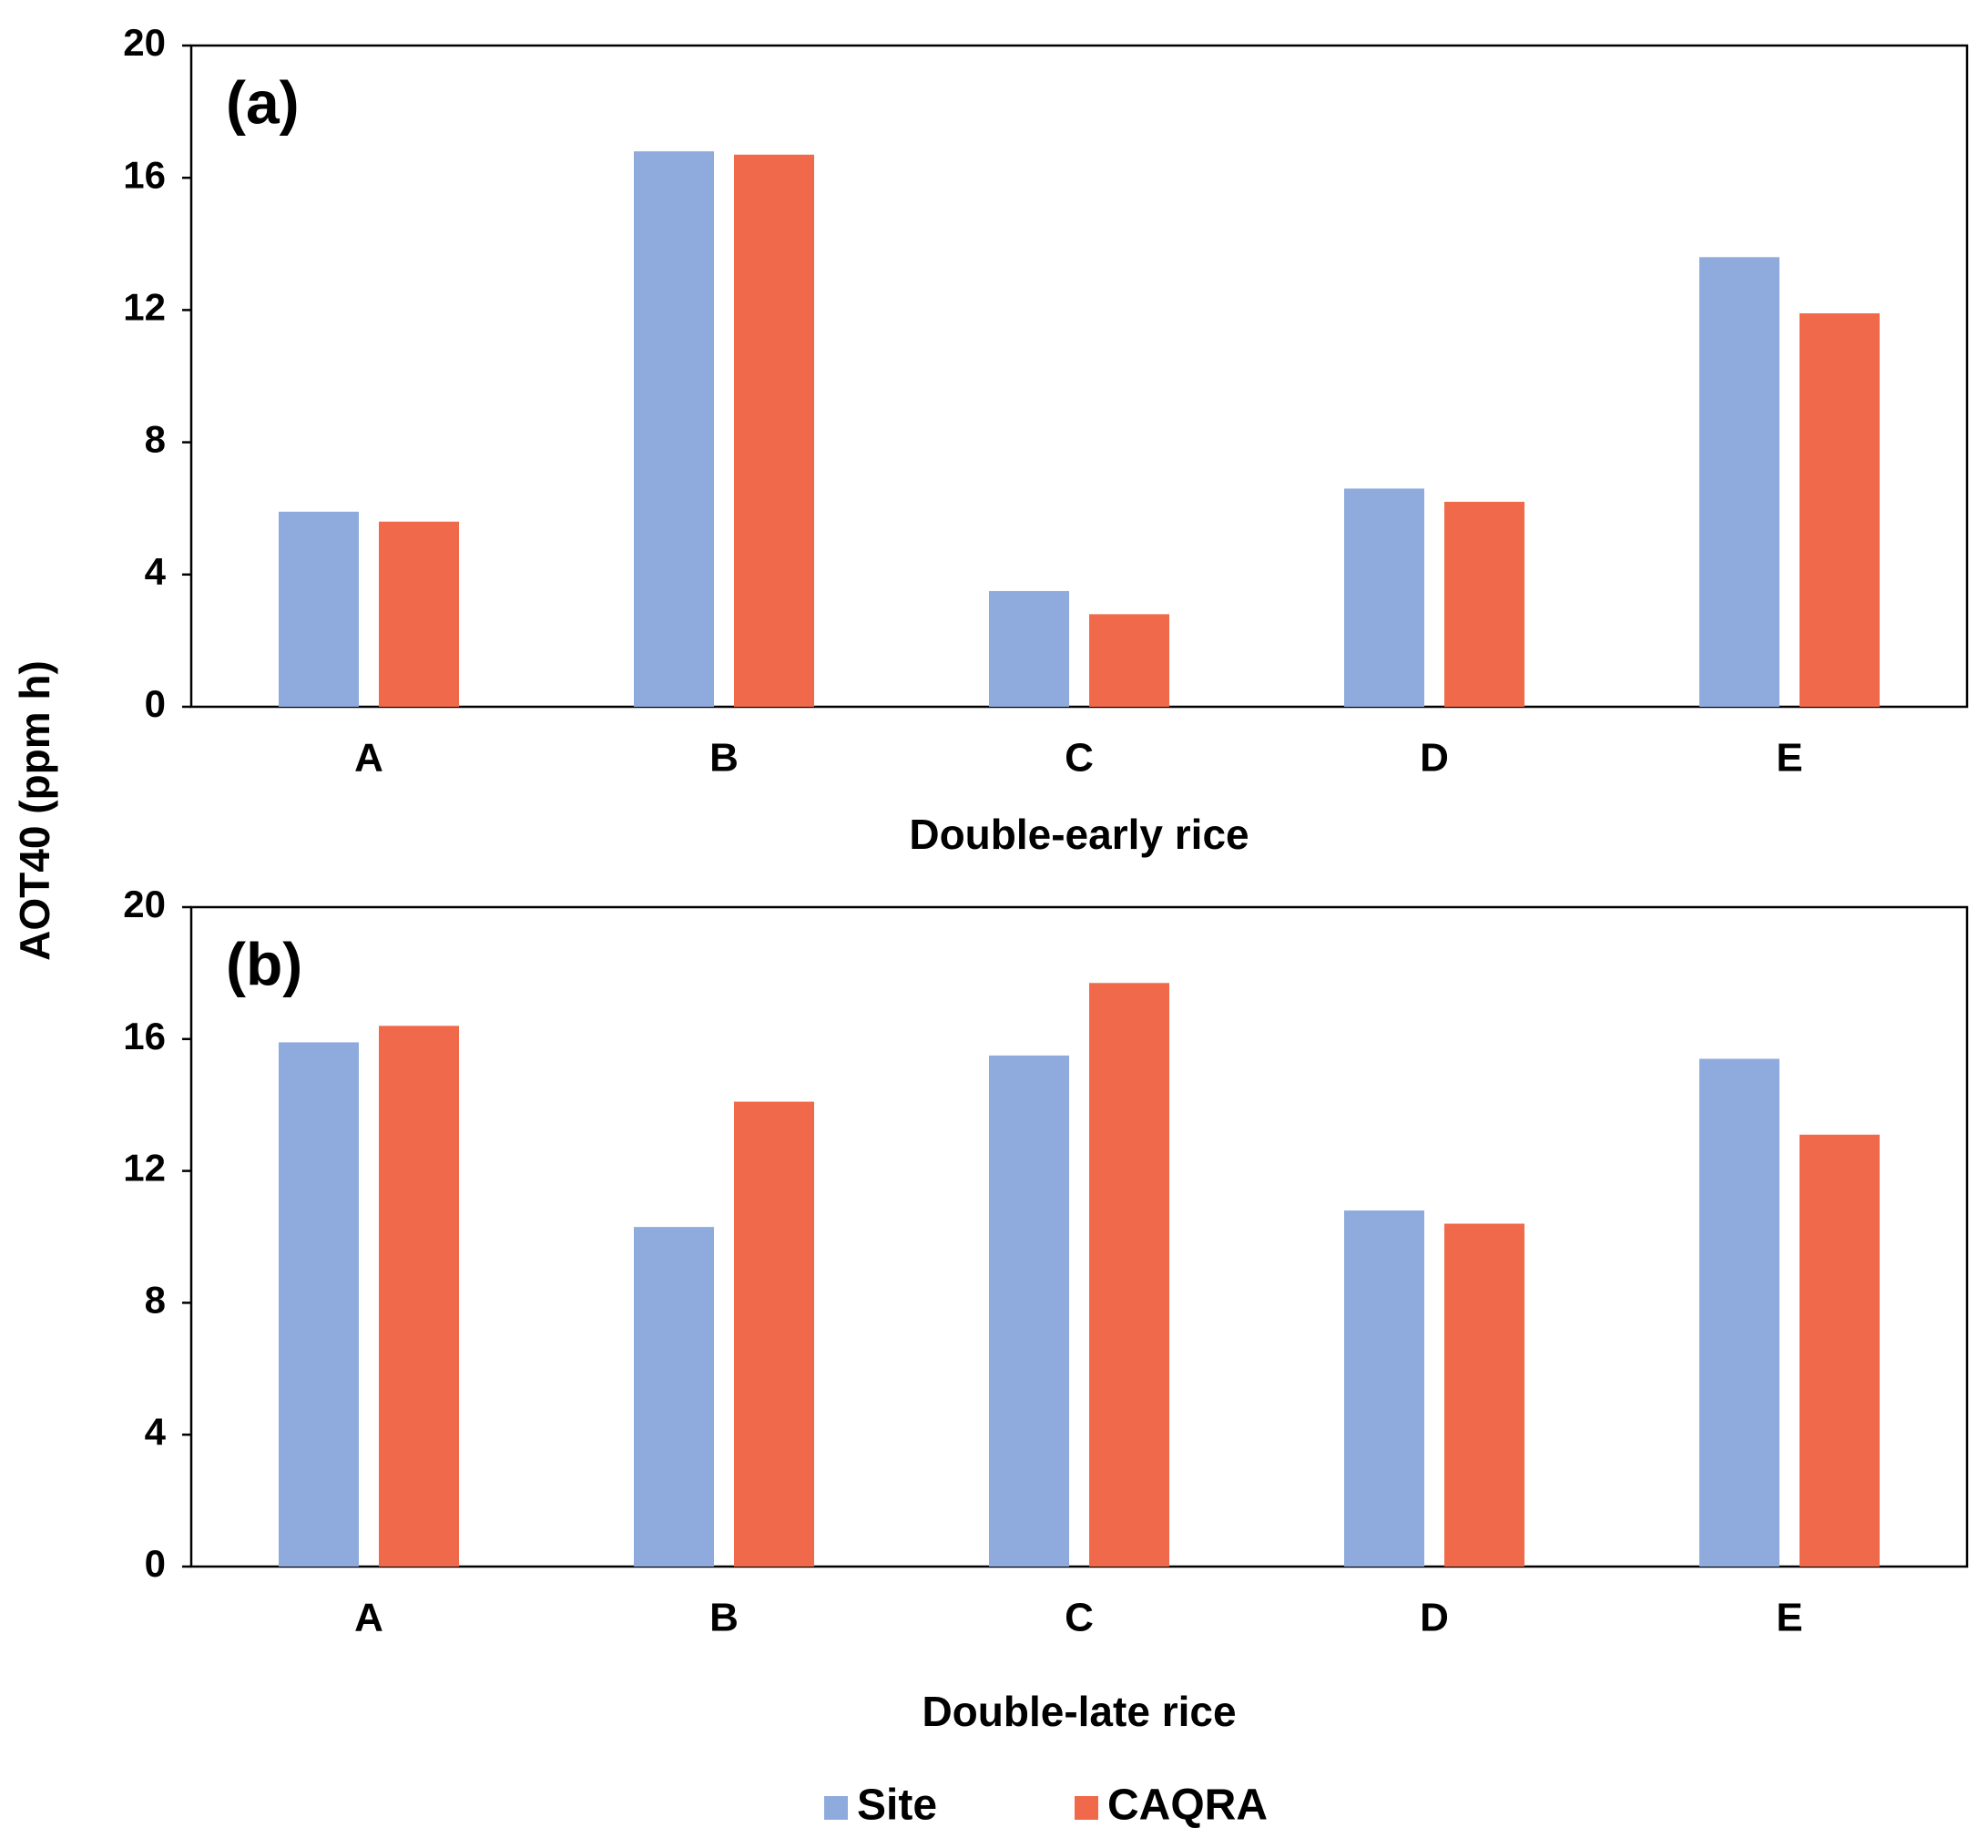  I want to click on x-axis-label: Double-late rice, so click(1079, 1712).